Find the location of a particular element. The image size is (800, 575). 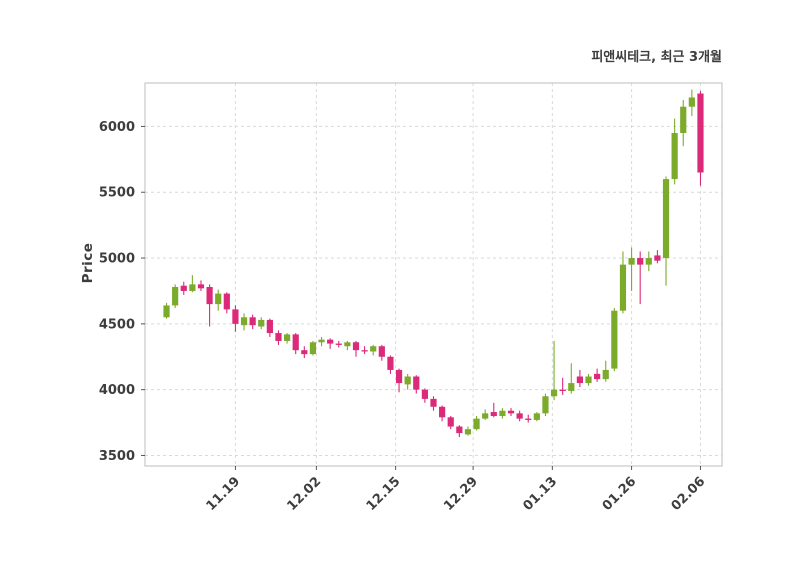

y-tick-label: 5000 is located at coordinates (117, 259).